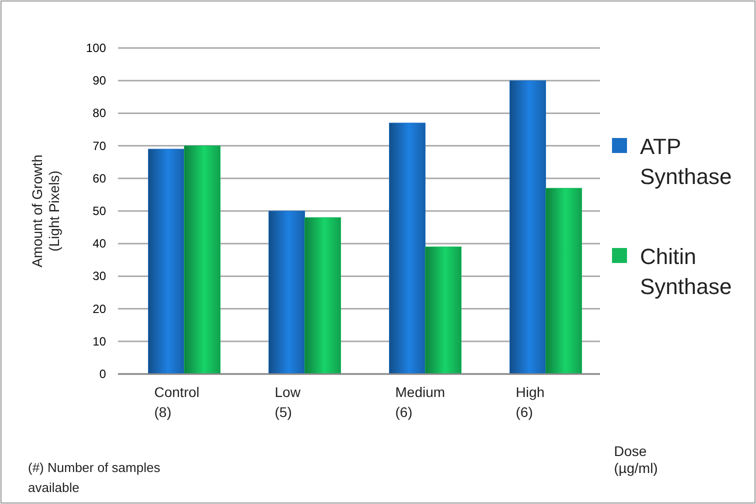  Describe the element at coordinates (177, 402) in the screenshot. I see `x-tick-label: Control (8)` at that location.